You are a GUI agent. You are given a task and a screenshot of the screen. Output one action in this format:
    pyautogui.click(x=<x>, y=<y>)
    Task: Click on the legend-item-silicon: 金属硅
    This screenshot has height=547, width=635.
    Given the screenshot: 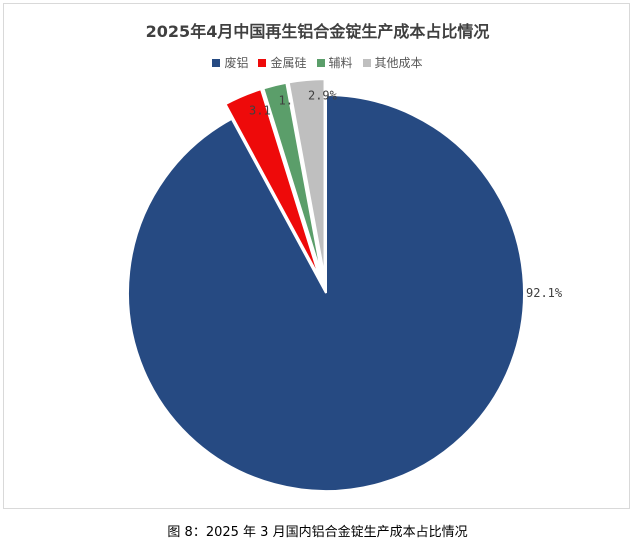 What is the action you would take?
    pyautogui.click(x=282, y=62)
    